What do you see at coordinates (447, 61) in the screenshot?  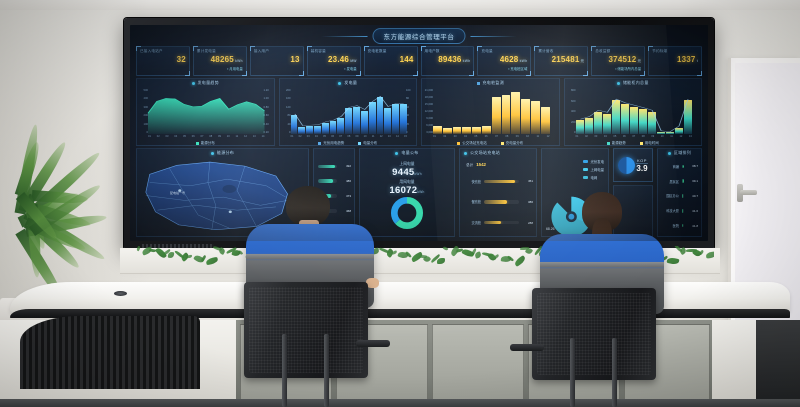 I see `kpi-card-6: 用电户数 89436 kWh` at bounding box center [447, 61].